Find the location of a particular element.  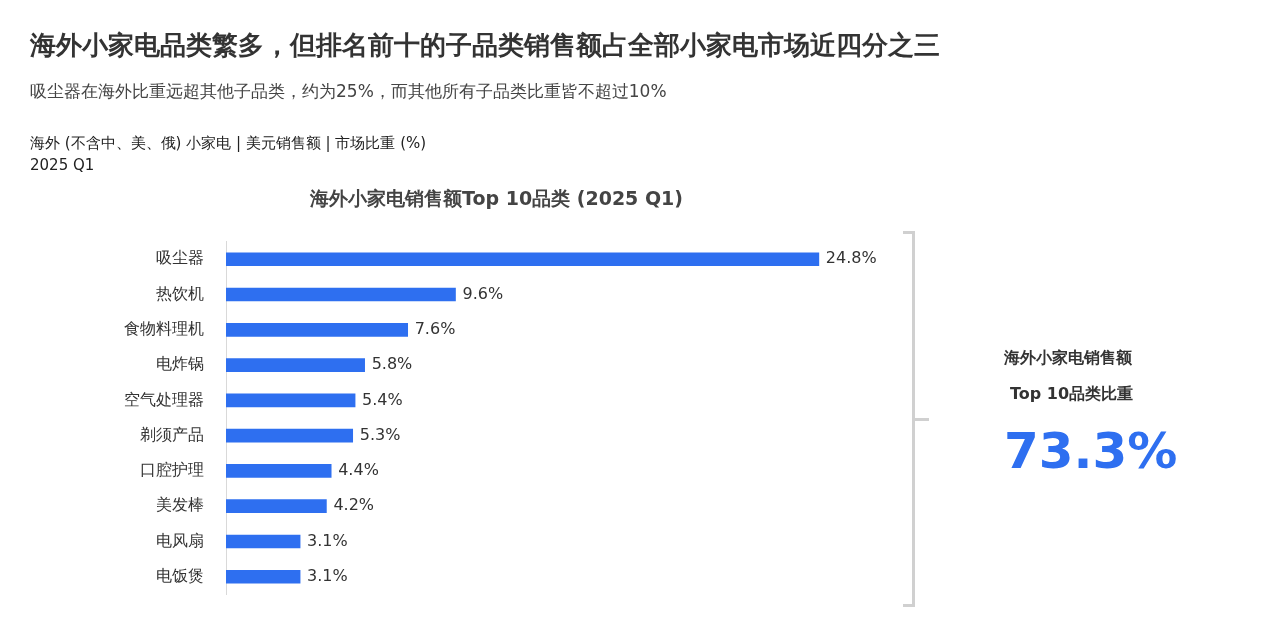

y-tick-label: 剃须产品 is located at coordinates (172, 434).